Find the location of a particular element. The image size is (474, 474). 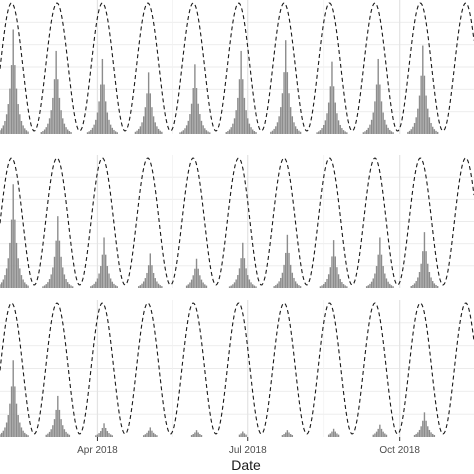

x-tick-label: Oct 2018 is located at coordinates (399, 450).